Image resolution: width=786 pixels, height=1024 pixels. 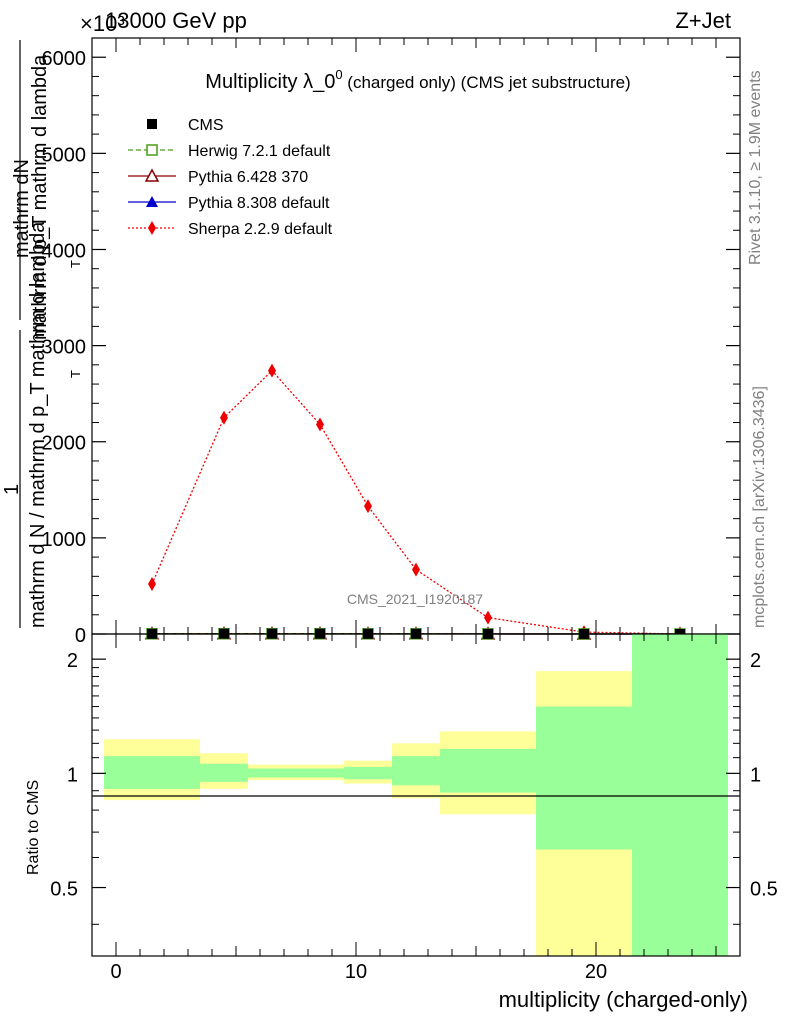 What do you see at coordinates (487, 82) in the screenshot?
I see `plot-title-suffix: (charged only) (CMS jet substructure)` at bounding box center [487, 82].